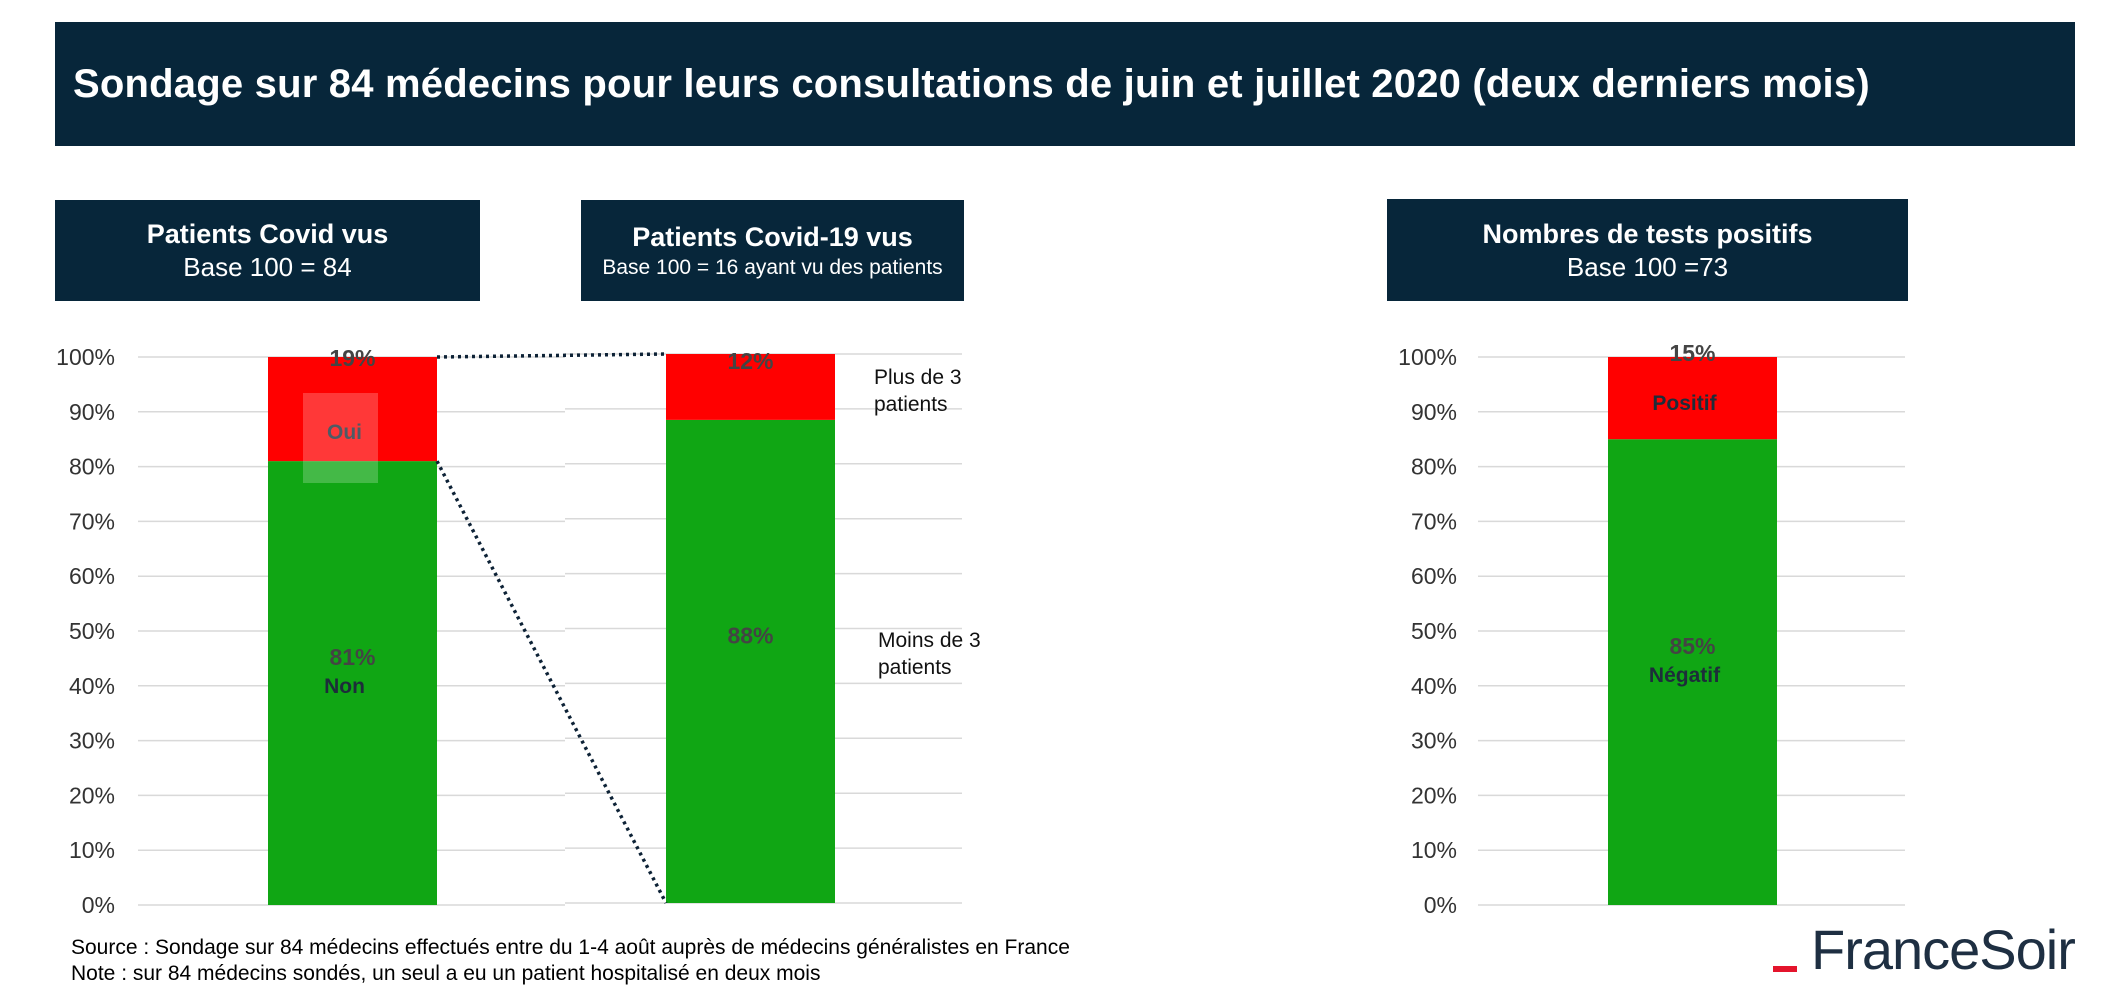 The width and height of the screenshot is (2122, 998). Describe the element at coordinates (92, 795) in the screenshot. I see `chart1-tick-label: 20%` at that location.